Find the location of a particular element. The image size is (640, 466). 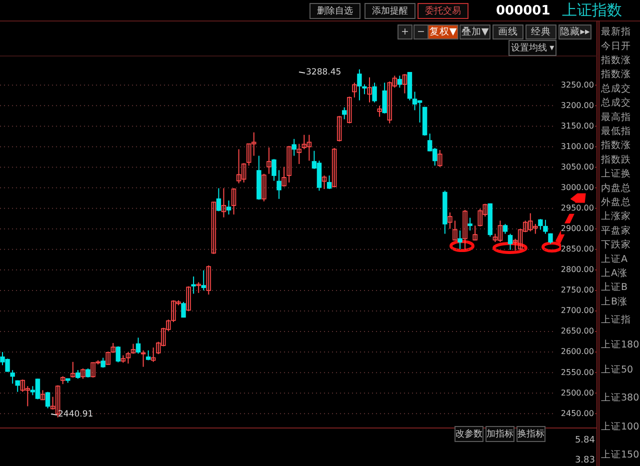

y-tick-label: 2850.00 is located at coordinates (577, 249).